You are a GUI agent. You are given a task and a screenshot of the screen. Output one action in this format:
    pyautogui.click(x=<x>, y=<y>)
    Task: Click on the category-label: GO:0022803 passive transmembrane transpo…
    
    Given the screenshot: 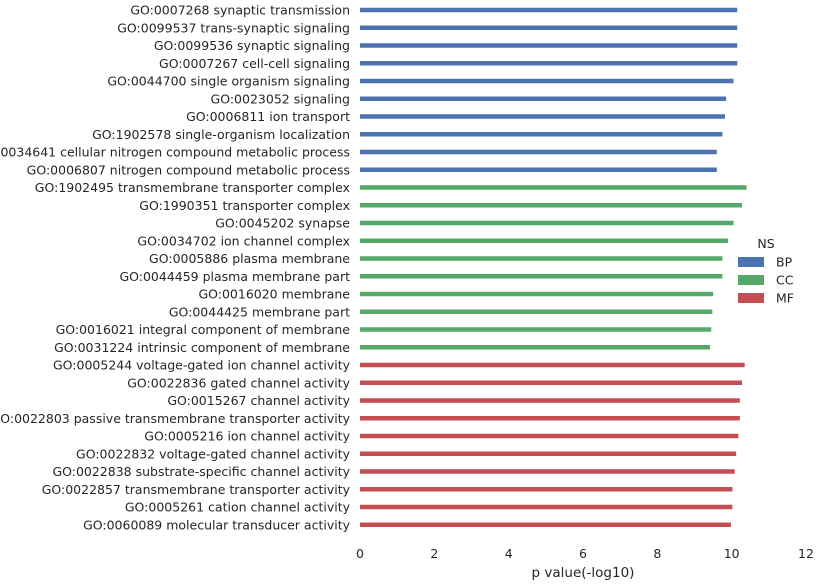 What is the action you would take?
    pyautogui.click(x=175, y=418)
    